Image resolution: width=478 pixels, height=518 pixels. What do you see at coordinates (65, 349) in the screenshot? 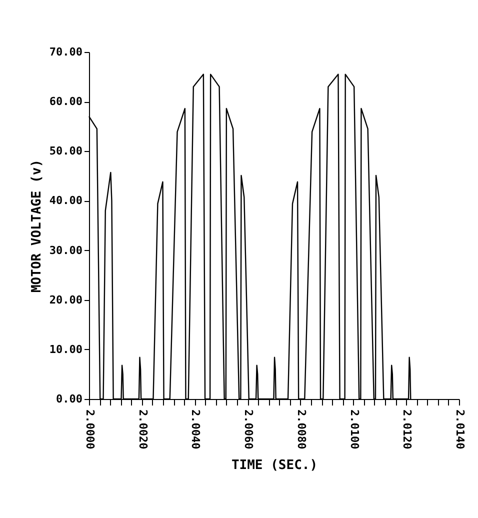
I see `y-tick-label: 10.00` at bounding box center [65, 349].